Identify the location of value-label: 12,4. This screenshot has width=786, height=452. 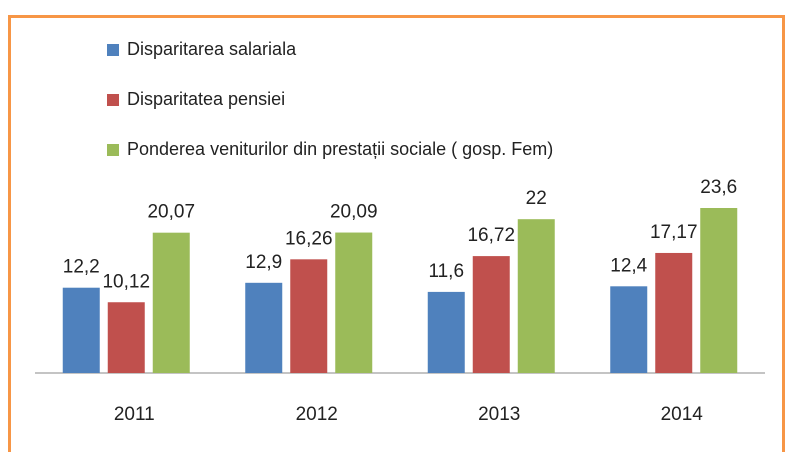
(628, 265).